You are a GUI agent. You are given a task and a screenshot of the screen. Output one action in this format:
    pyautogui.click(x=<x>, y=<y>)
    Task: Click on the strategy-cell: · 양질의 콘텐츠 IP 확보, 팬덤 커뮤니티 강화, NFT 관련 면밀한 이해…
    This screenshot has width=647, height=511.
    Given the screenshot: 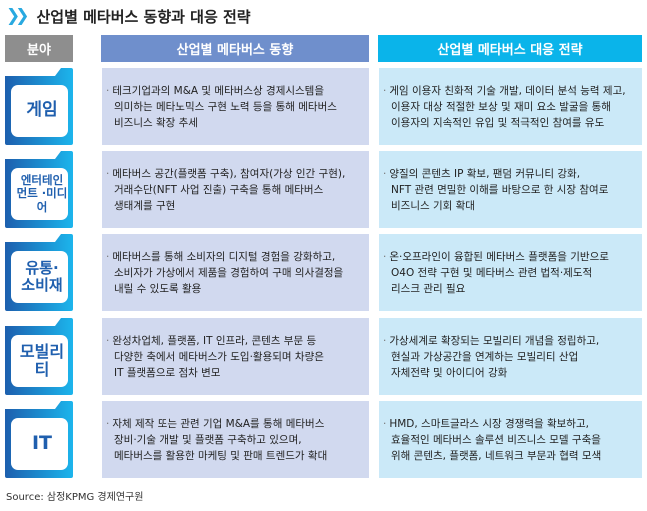 What is the action you would take?
    pyautogui.click(x=510, y=189)
    